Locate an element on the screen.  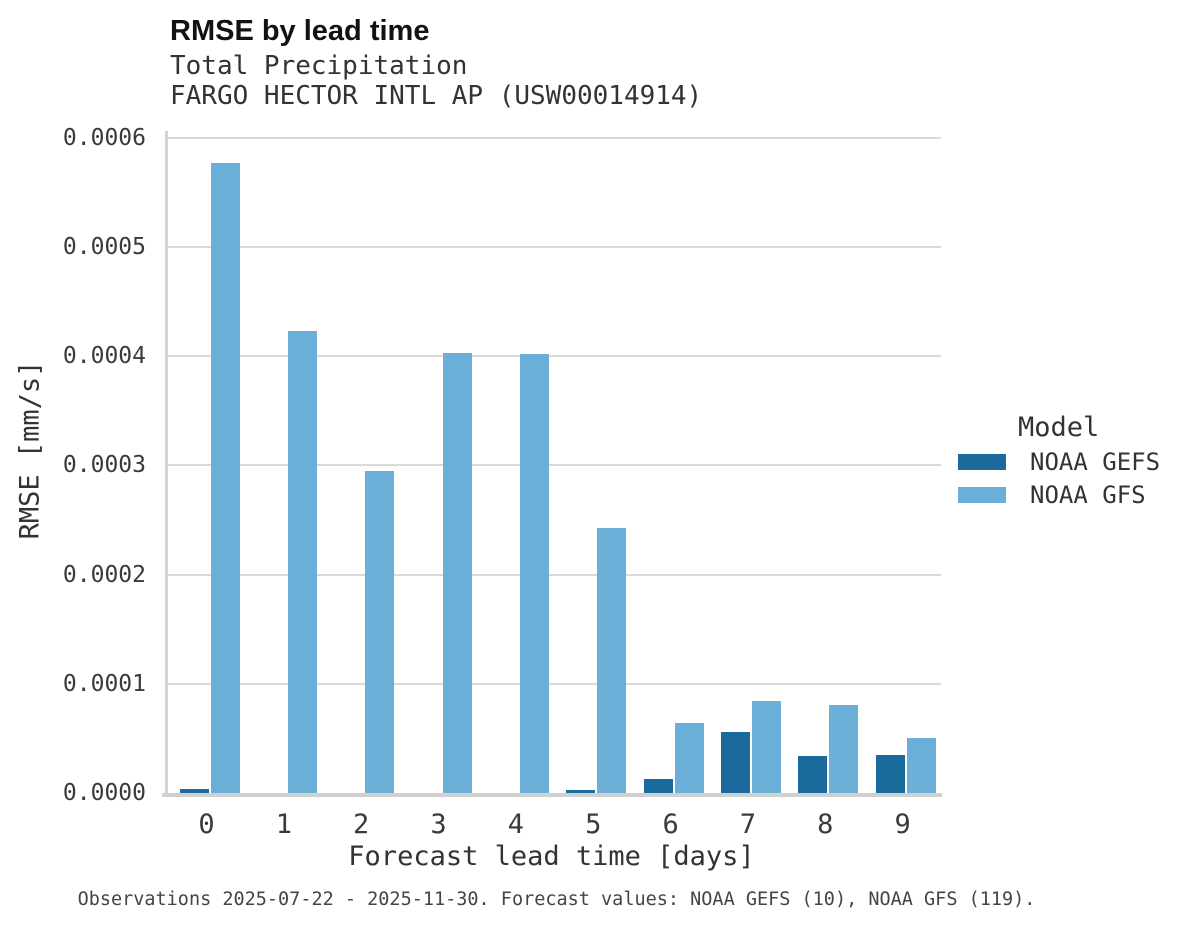
x-tick-label-3: 3 is located at coordinates (438, 824).